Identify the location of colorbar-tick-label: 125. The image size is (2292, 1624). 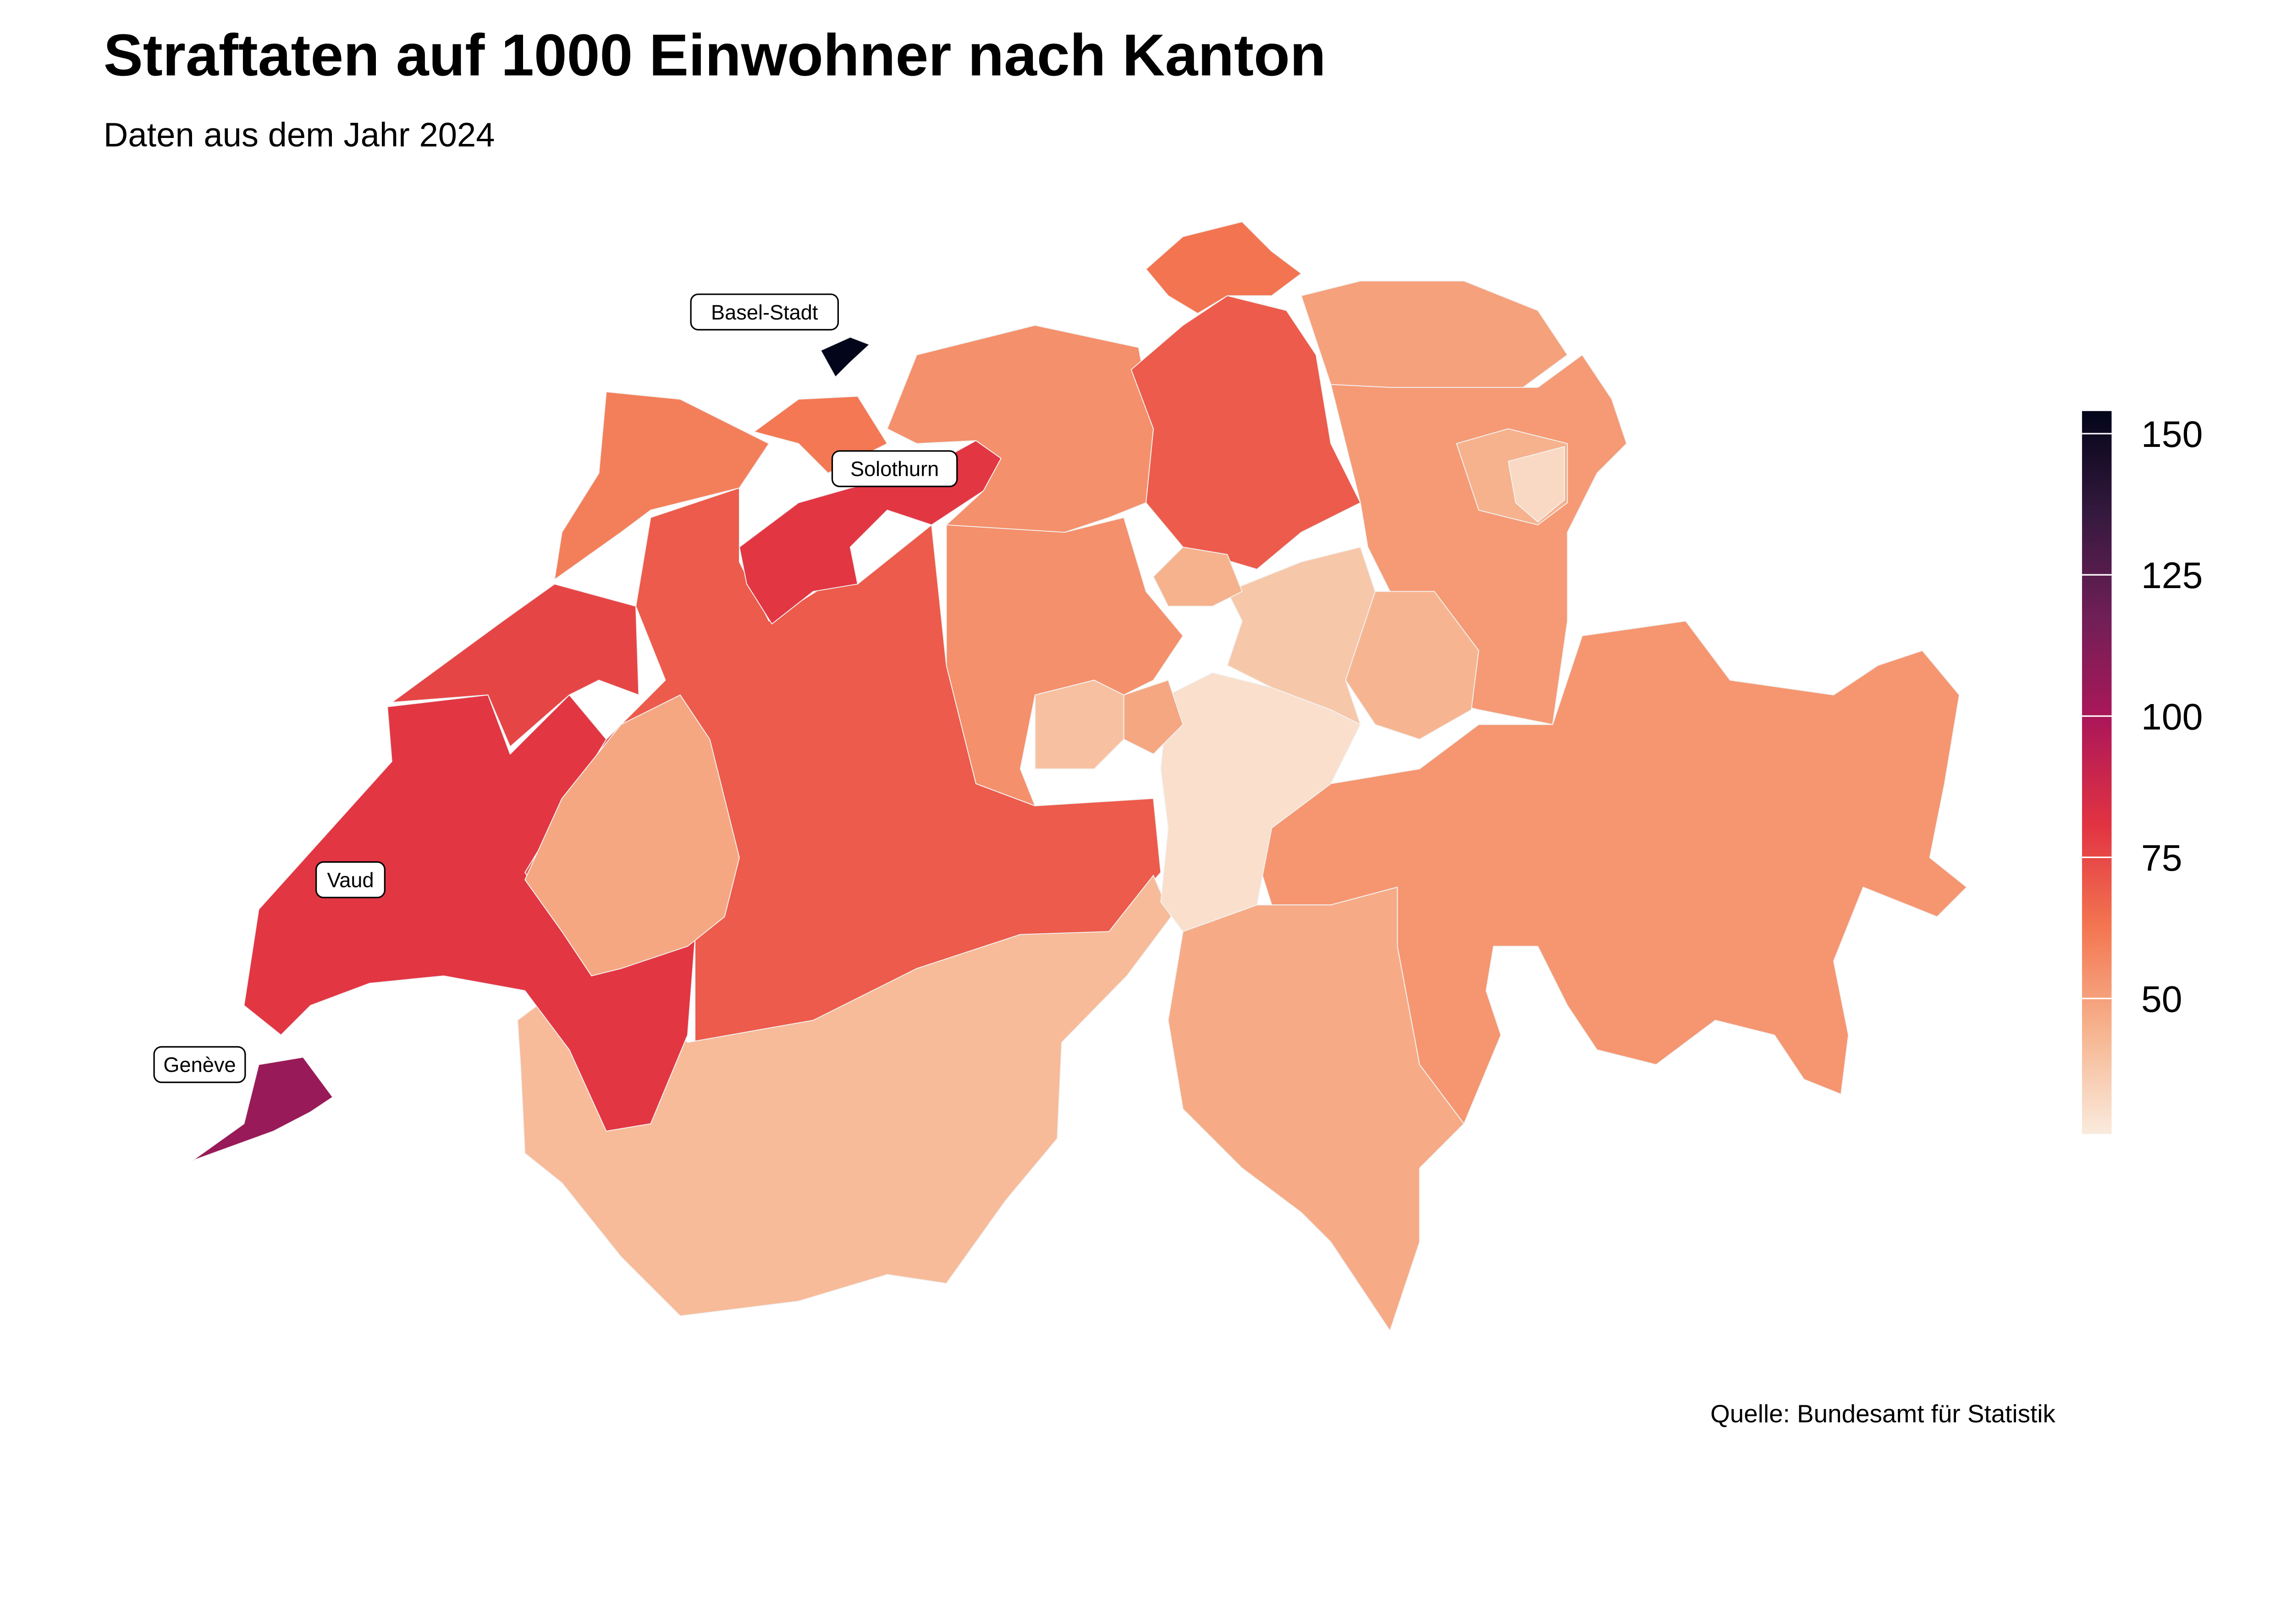
(2172, 575).